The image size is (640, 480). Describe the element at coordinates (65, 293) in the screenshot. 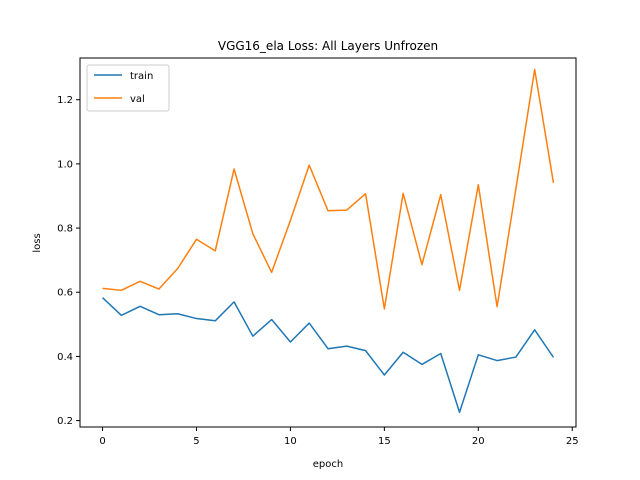

I see `y-tick-label: 0.6` at that location.